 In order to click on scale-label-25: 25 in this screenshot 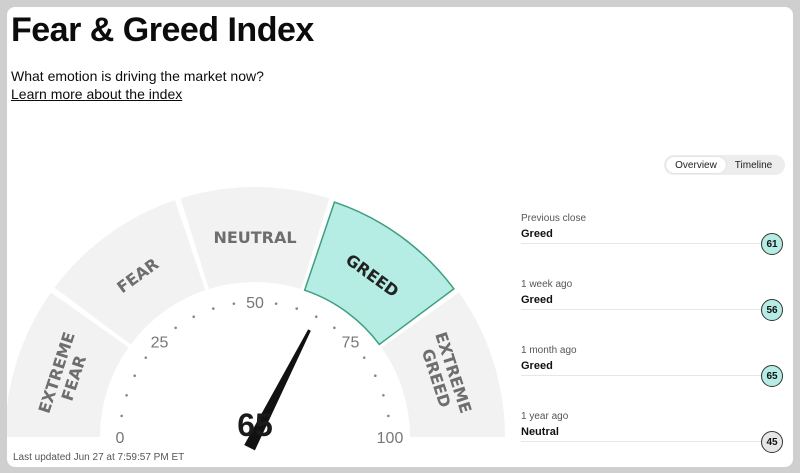, I will do `click(160, 343)`.